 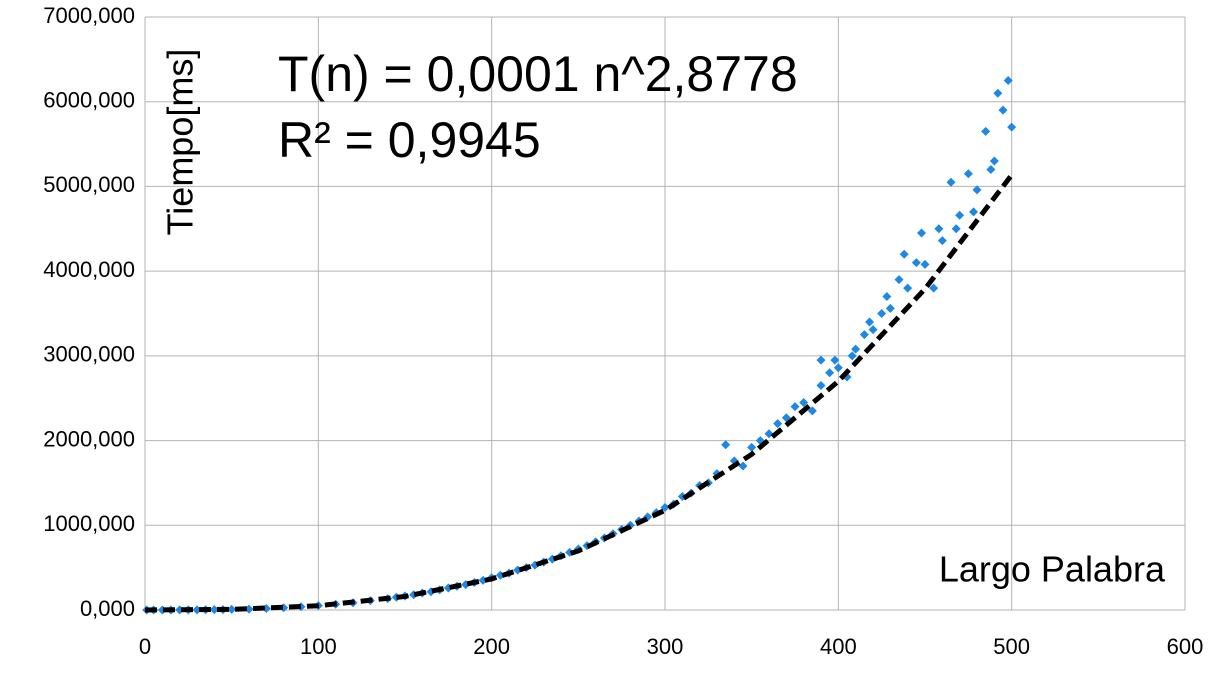 I want to click on x-tick-label: 100, so click(x=318, y=646).